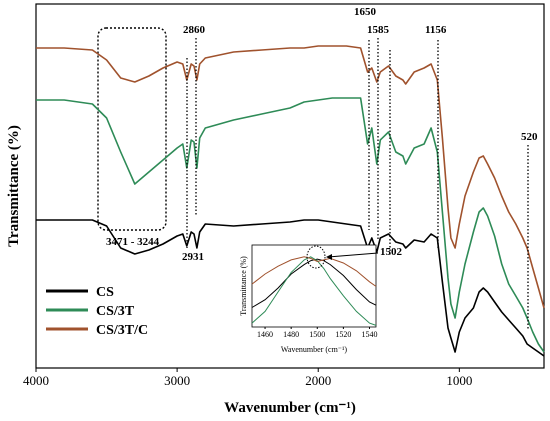  Describe the element at coordinates (36, 380) in the screenshot. I see `x-tick-label-4000: 4000` at that location.